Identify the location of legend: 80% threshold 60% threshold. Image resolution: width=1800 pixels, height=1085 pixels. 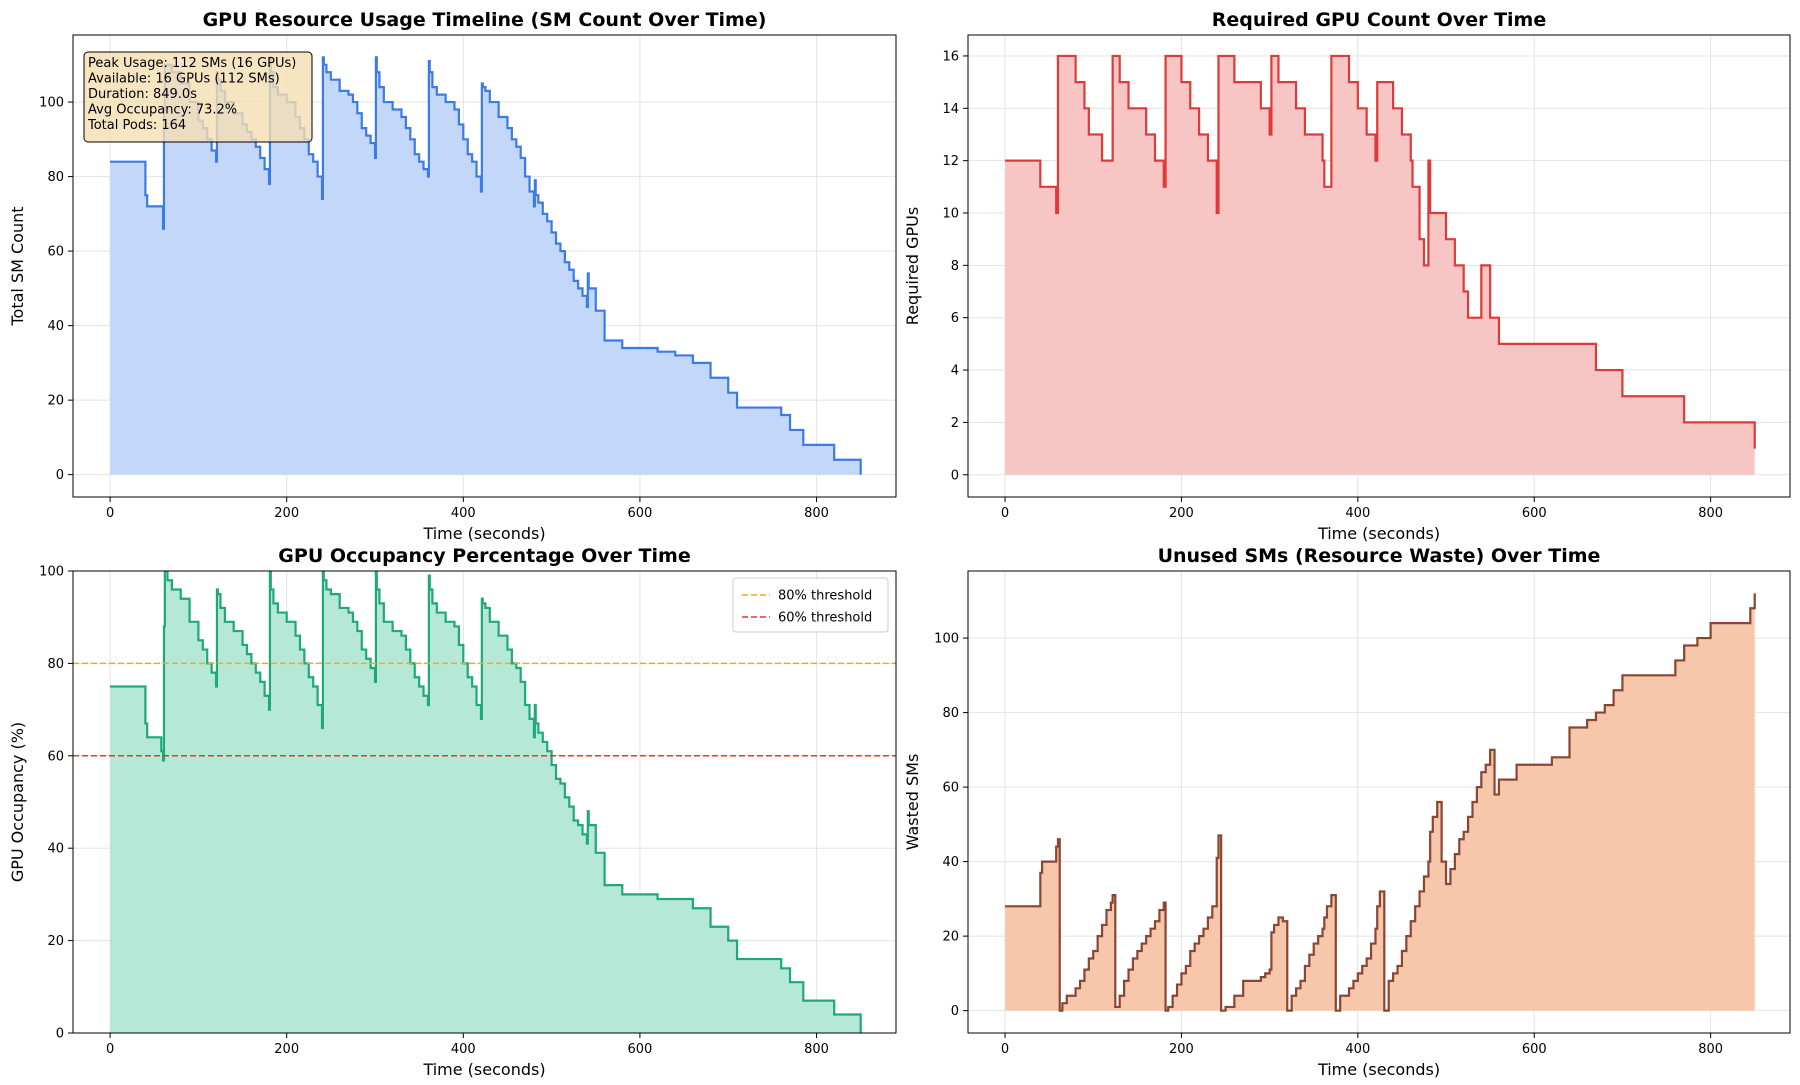
(810, 605).